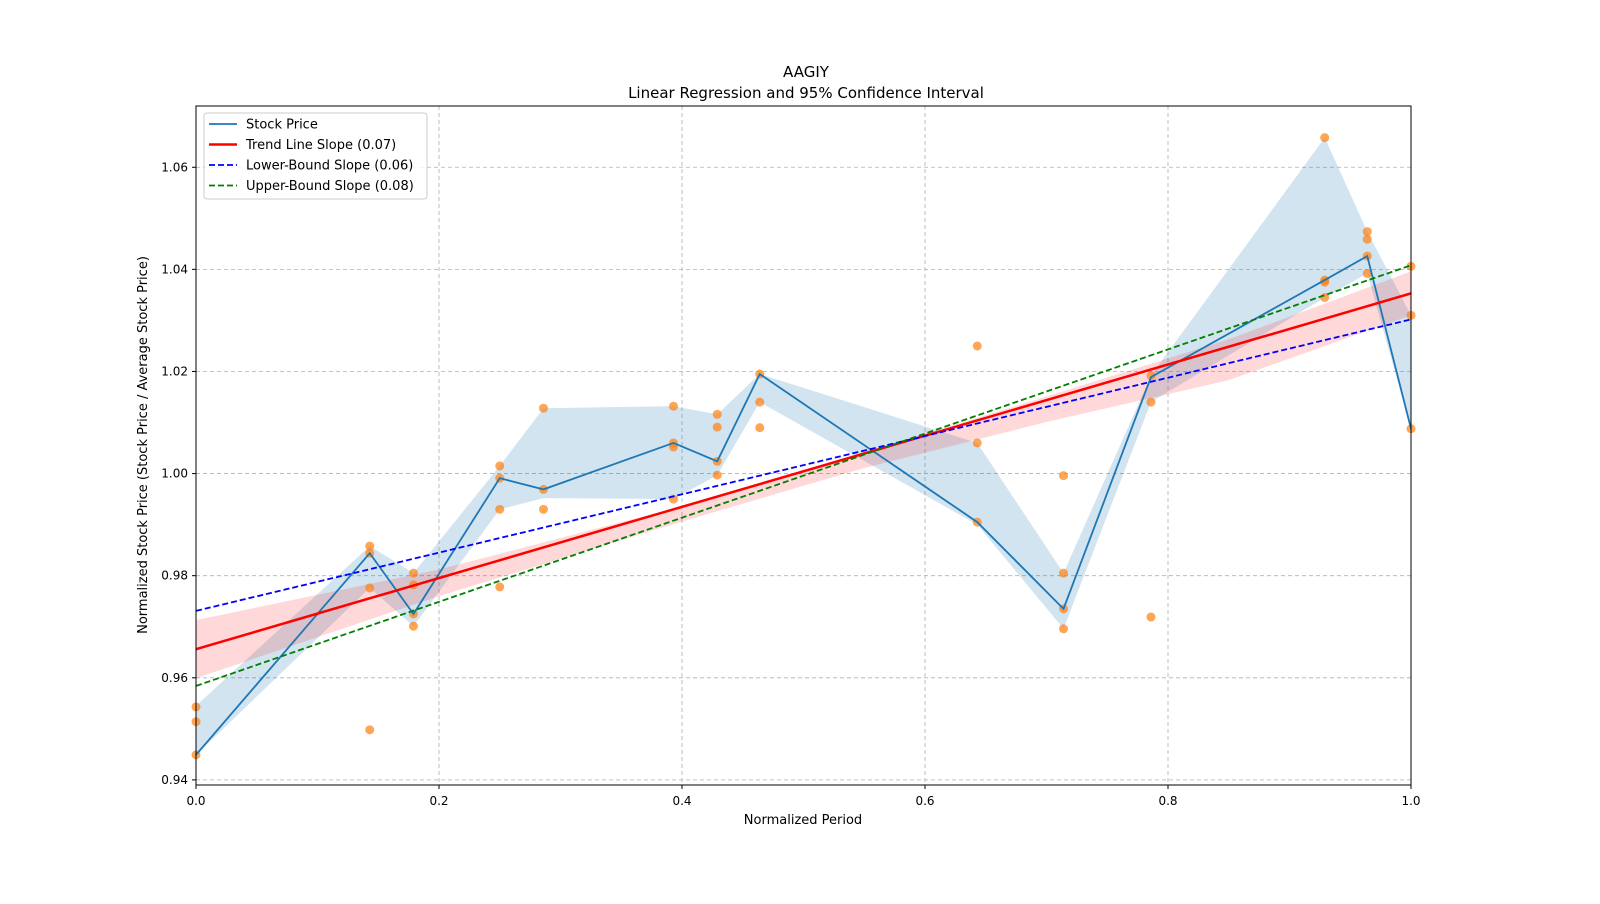 The image size is (1600, 904). Describe the element at coordinates (803, 820) in the screenshot. I see `x-axis-label: Normalized Period` at that location.